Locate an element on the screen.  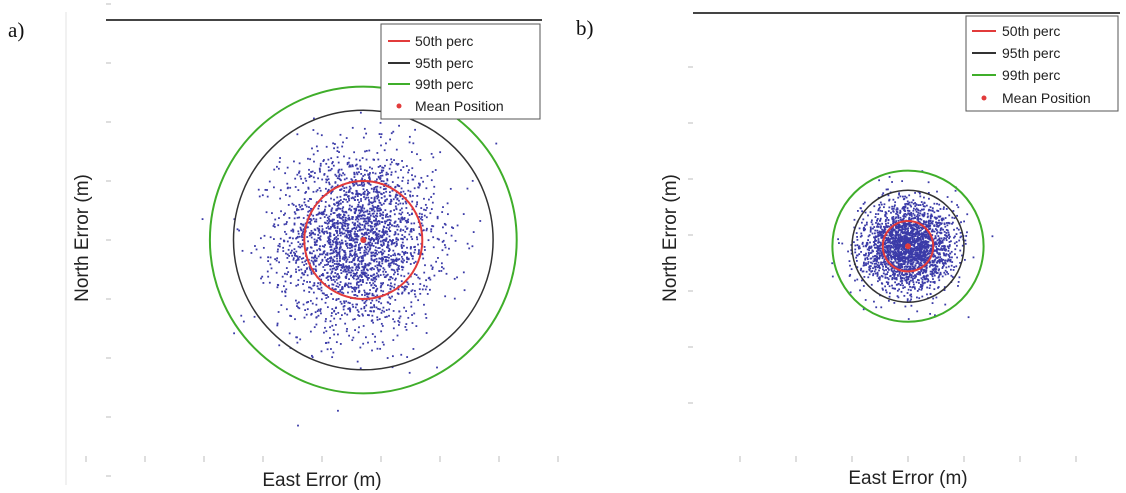
panel-a-label: a) is located at coordinates (16, 30).